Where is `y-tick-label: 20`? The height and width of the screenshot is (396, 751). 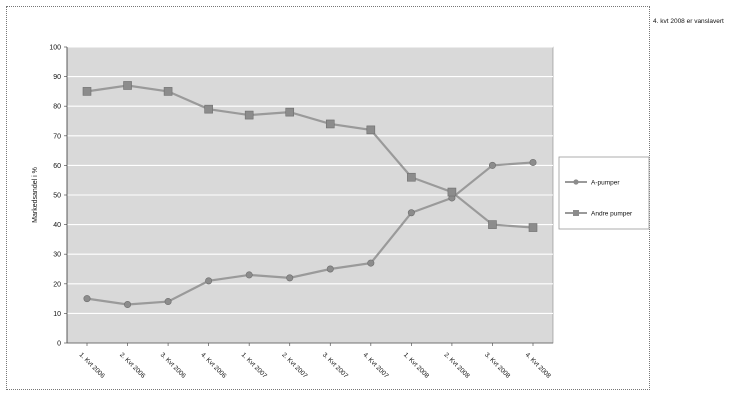 y-tick-label: 20 is located at coordinates (57, 284).